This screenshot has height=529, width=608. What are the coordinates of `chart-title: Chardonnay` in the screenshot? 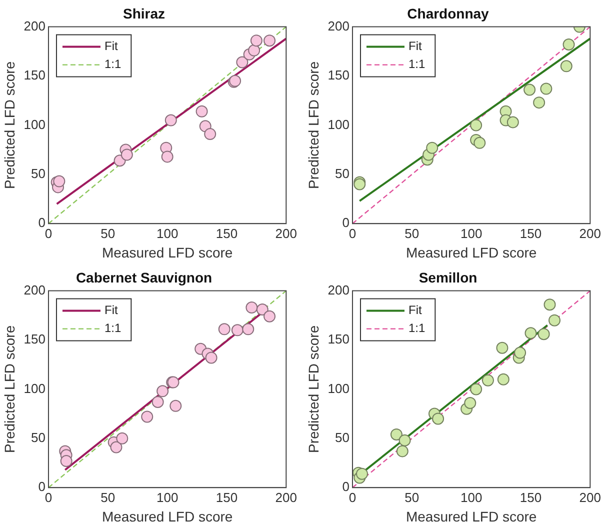 It's located at (448, 13).